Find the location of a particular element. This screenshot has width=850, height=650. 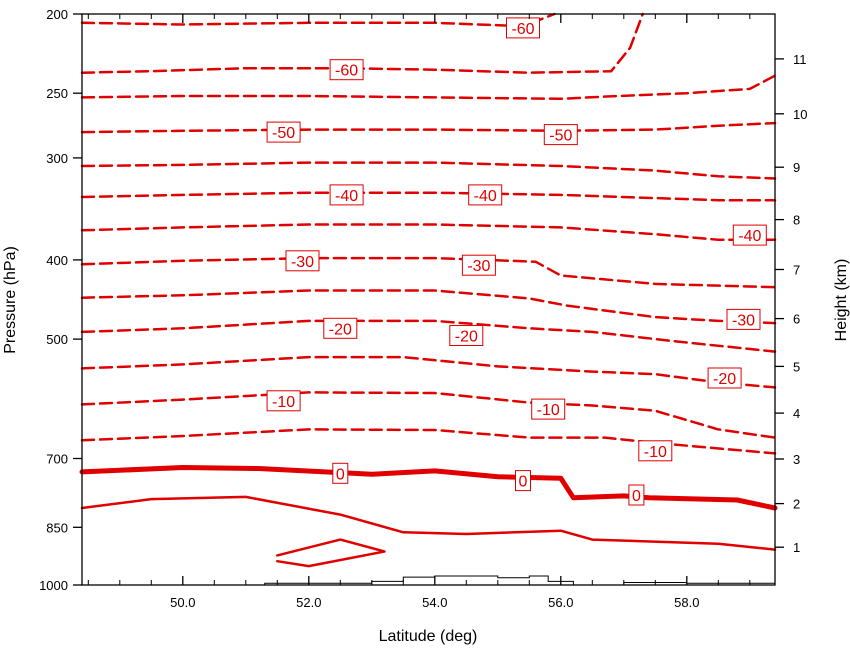

y-tick-label-pressure: 700 is located at coordinates (57, 459).